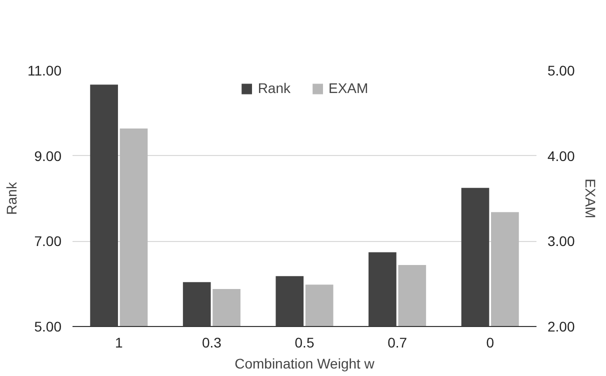 This screenshot has height=376, width=606. I want to click on y-tick-label: 11.00, so click(45, 70).